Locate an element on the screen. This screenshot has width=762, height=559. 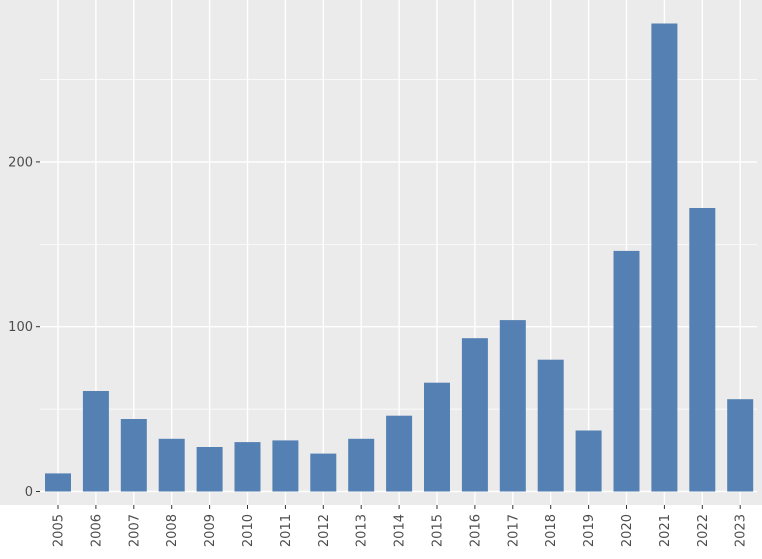
x-tick-label: 2010 is located at coordinates (248, 530).